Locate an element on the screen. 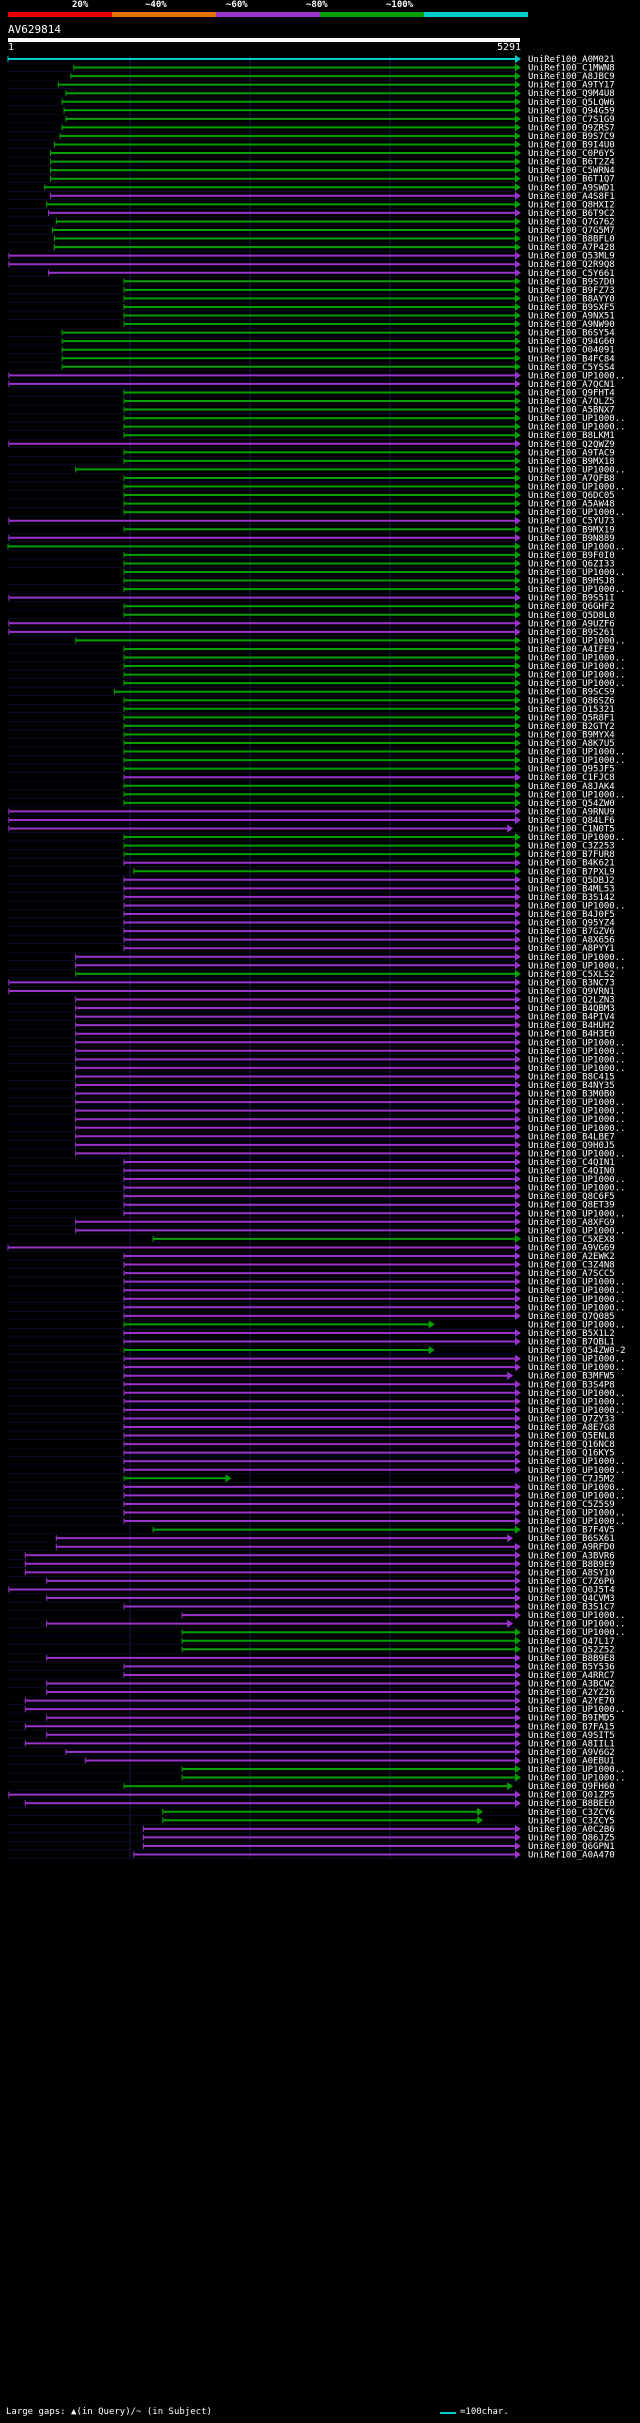 The width and height of the screenshot is (640, 2423). hit-label: UniRef100_A9NX51 is located at coordinates (571, 317).